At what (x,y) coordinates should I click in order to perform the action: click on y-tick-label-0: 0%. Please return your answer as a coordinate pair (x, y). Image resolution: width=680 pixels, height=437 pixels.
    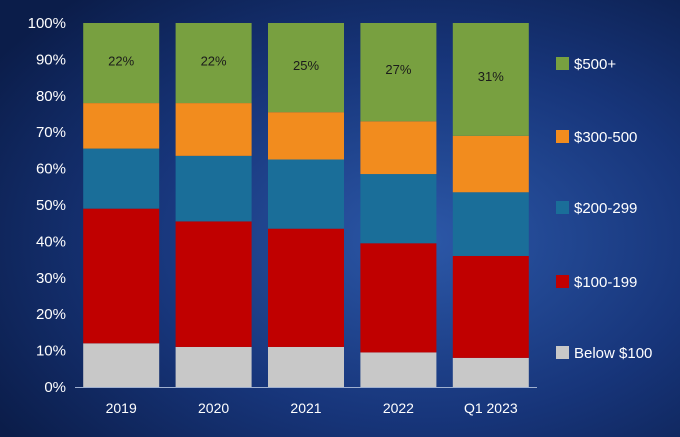
    Looking at the image, I should click on (55, 387).